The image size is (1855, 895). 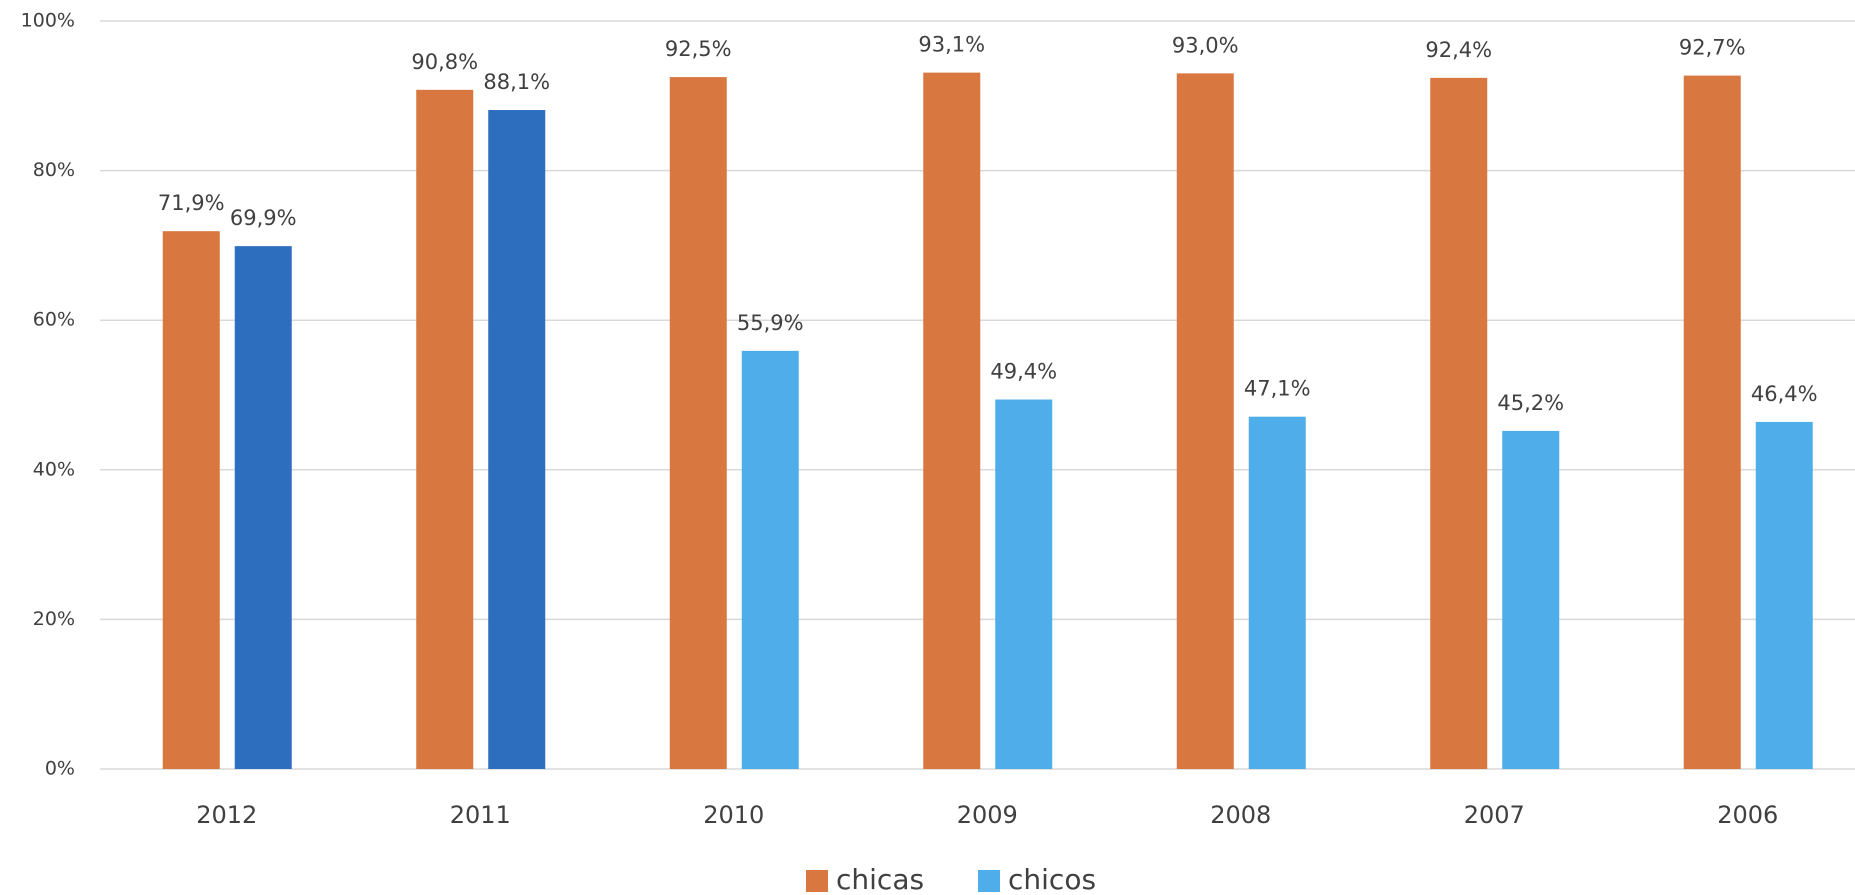 What do you see at coordinates (60, 769) in the screenshot?
I see `y-tick-label: 0%` at bounding box center [60, 769].